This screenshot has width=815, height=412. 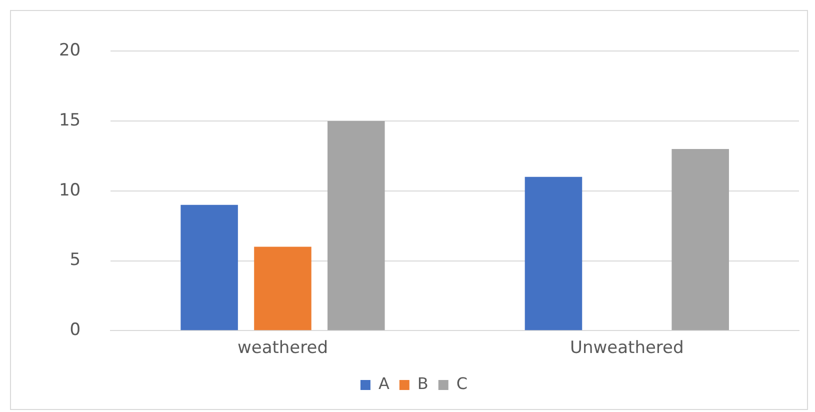 What do you see at coordinates (384, 384) in the screenshot?
I see `legend-label: A` at bounding box center [384, 384].